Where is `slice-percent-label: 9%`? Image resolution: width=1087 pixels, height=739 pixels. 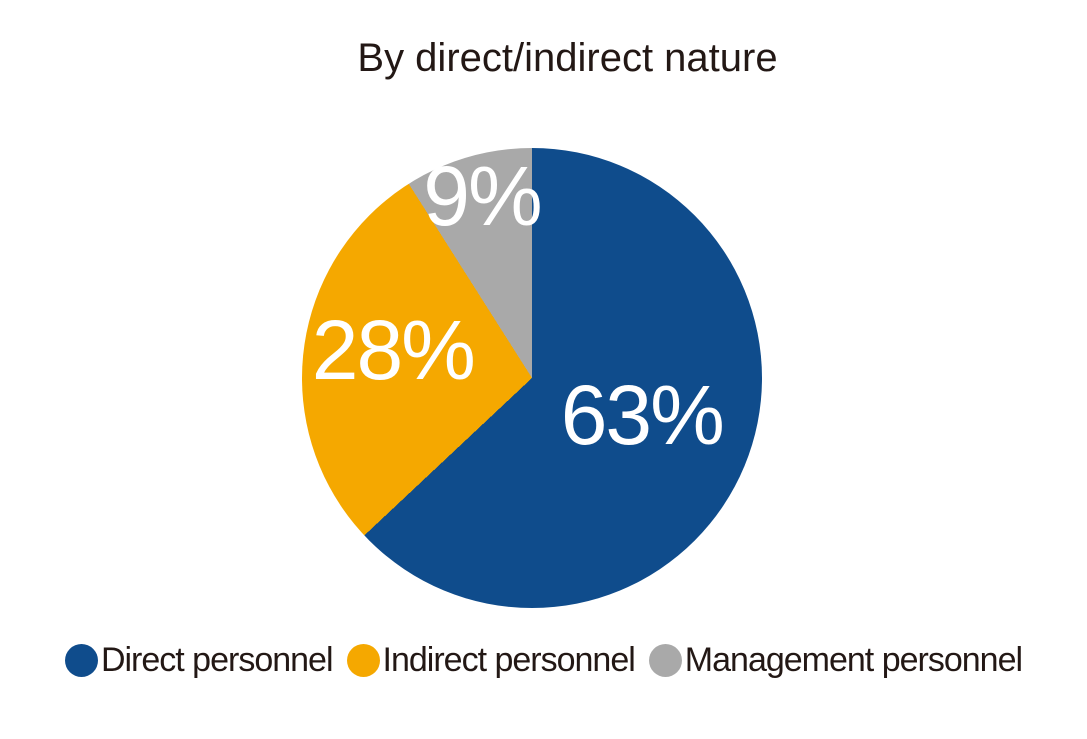
slice-percent-label: 9% is located at coordinates (482, 195).